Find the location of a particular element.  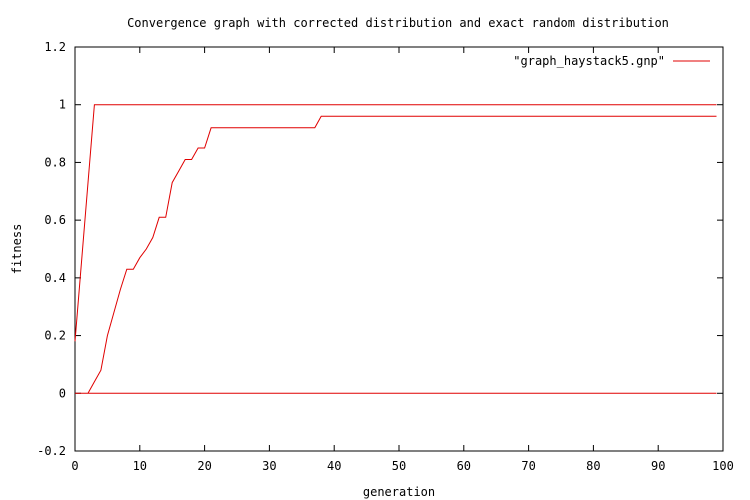

y-tick-label: 0 is located at coordinates (62, 393).